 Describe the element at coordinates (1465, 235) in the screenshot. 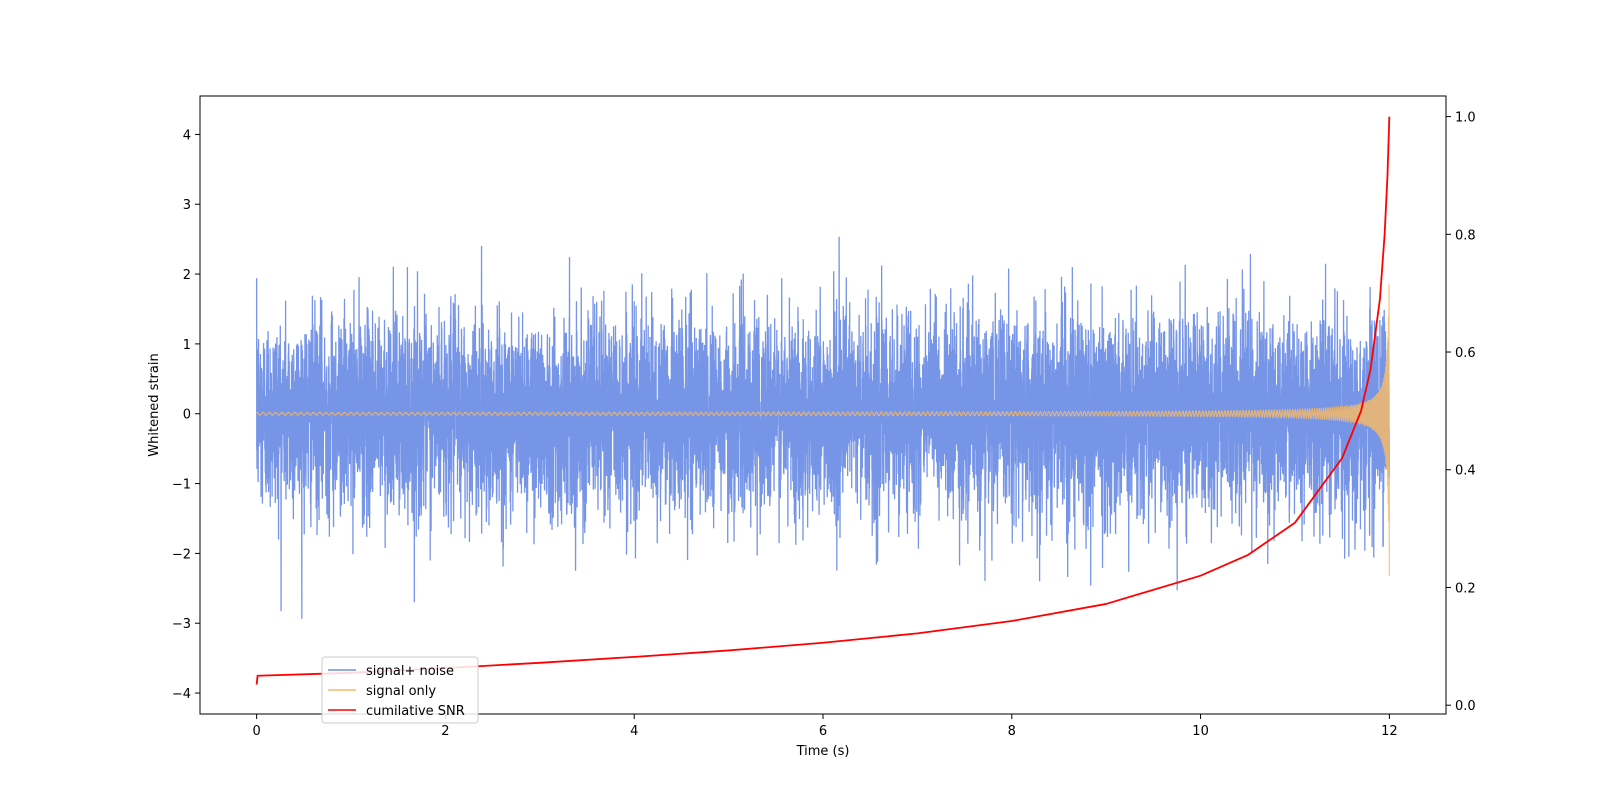

I see `y2-tick-label: 0.8` at that location.